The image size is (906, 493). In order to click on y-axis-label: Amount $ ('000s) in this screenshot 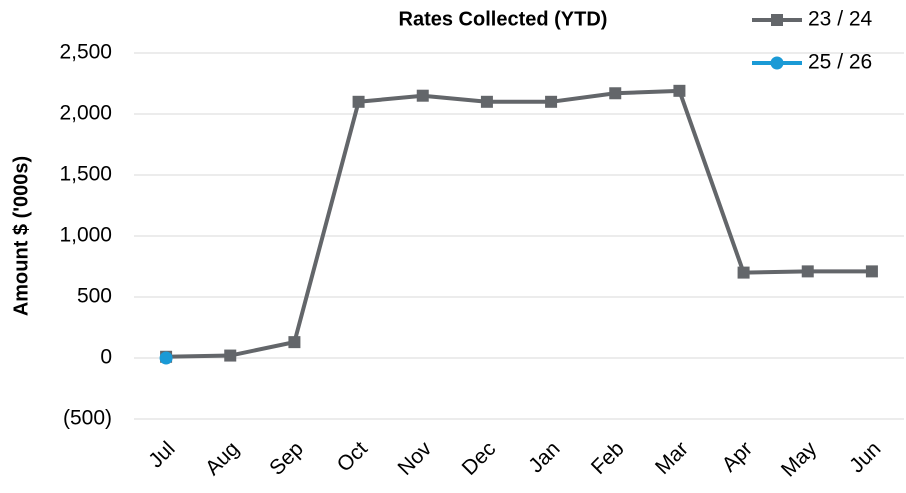, I will do `click(21, 236)`.